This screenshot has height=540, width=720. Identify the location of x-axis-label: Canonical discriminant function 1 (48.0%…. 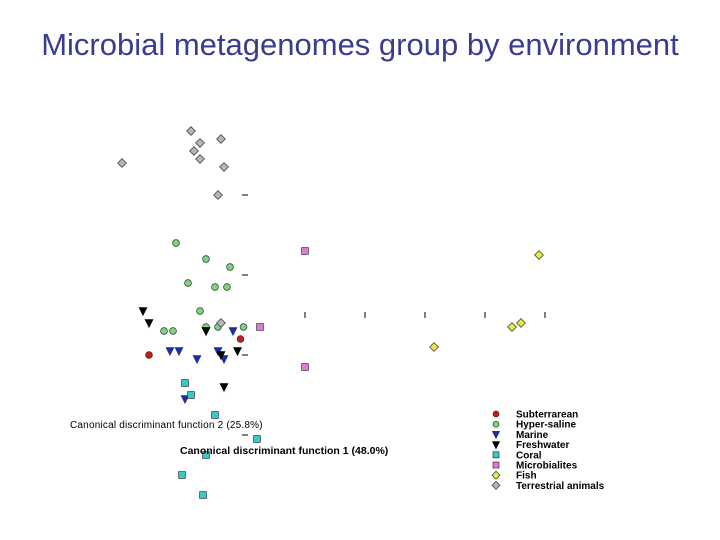
(284, 451).